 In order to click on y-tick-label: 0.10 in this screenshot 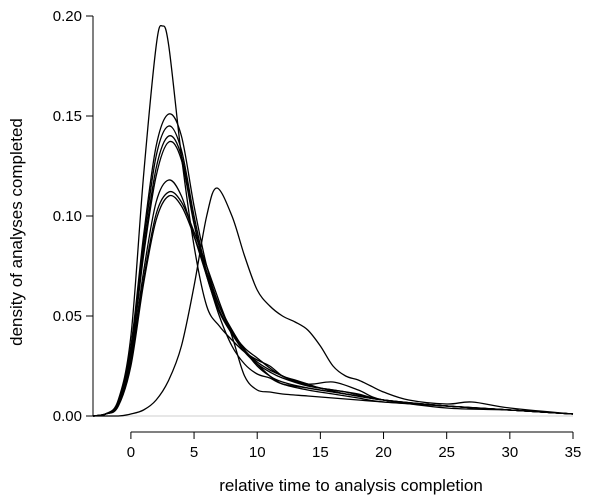, I will do `click(67, 216)`.